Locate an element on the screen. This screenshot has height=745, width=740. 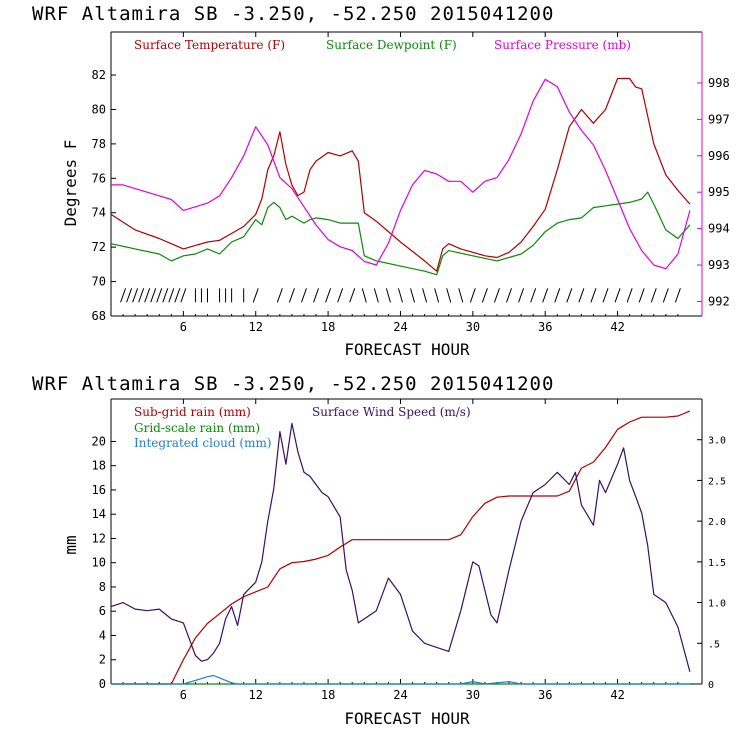
top-y2-tick-label: 995 is located at coordinates (719, 192).